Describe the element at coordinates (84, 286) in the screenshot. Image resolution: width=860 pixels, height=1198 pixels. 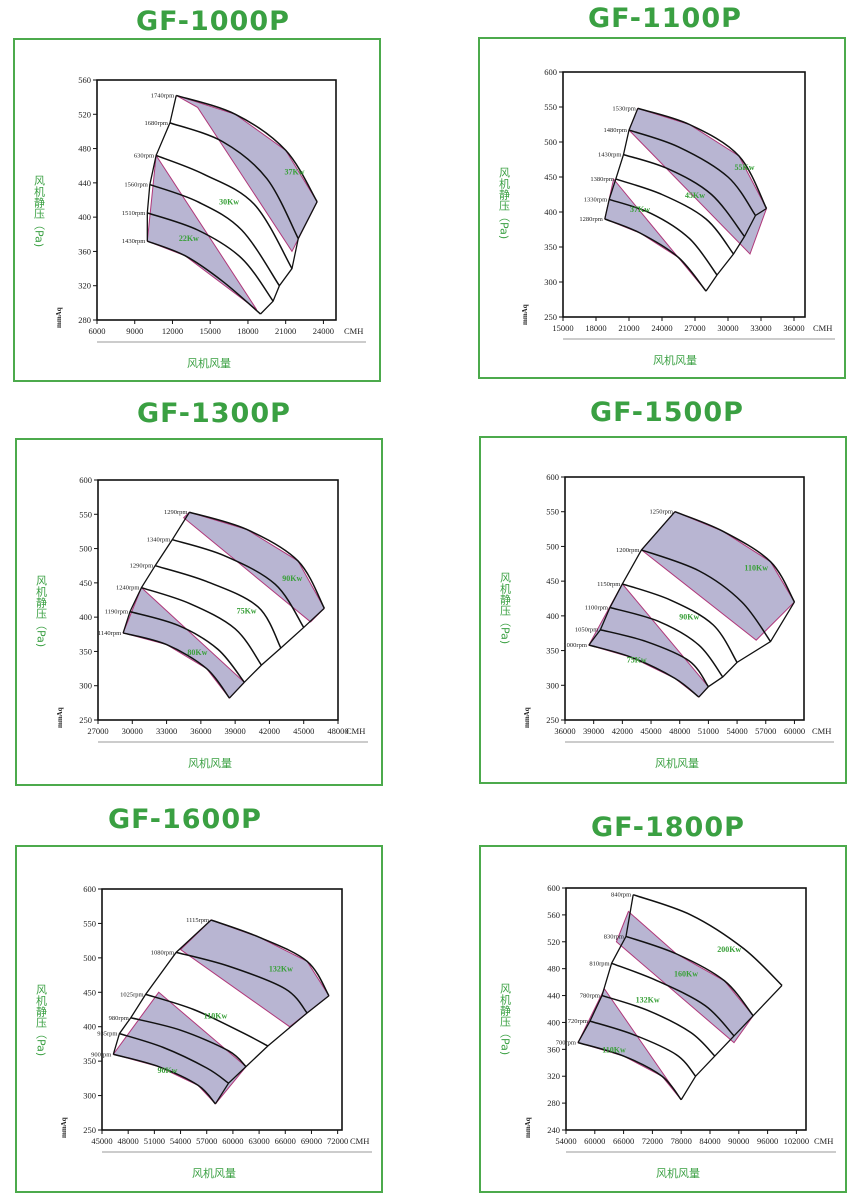
I see `y-tick-label: 320` at that location.